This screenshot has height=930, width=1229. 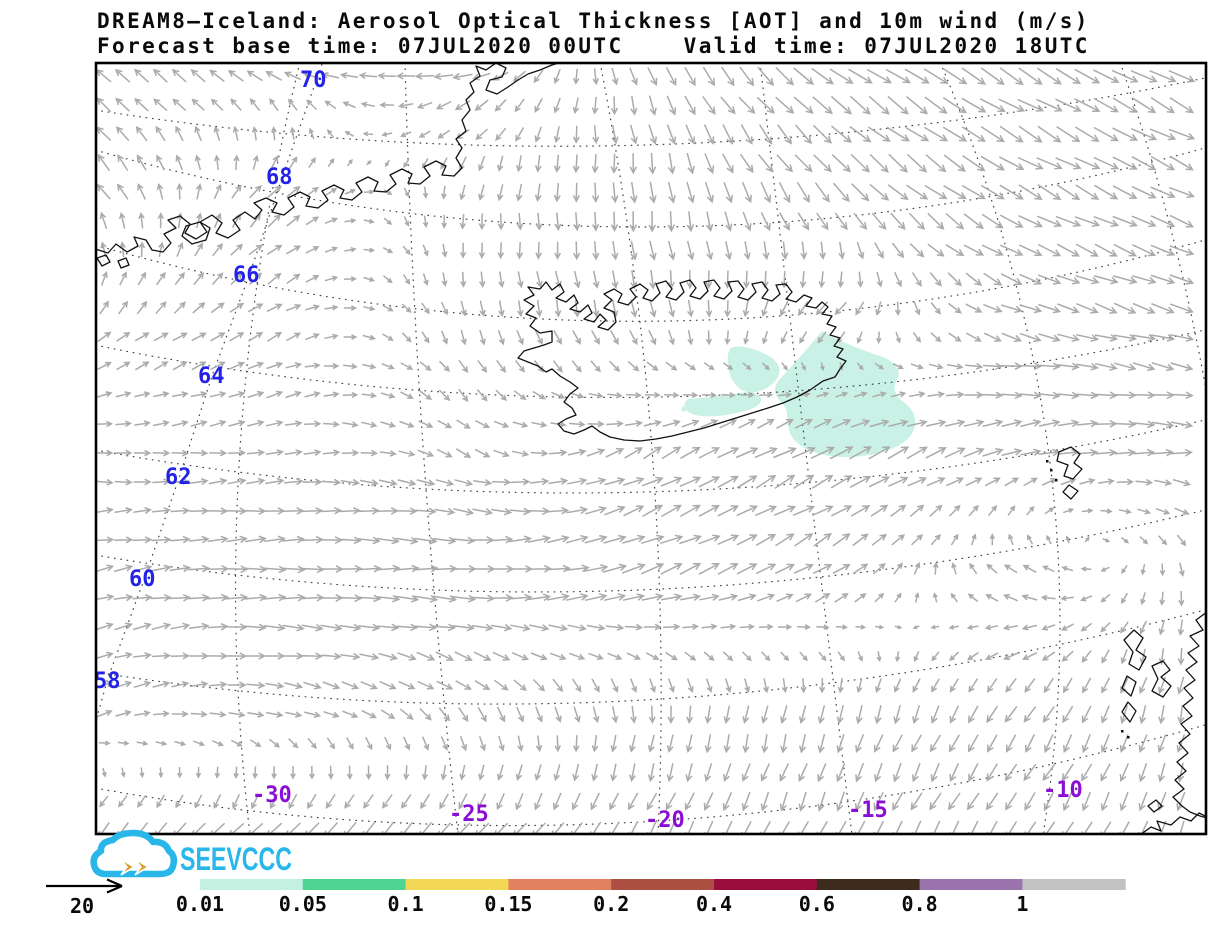 I want to click on colorbar-tick-0.01: 0.01, so click(x=200, y=904).